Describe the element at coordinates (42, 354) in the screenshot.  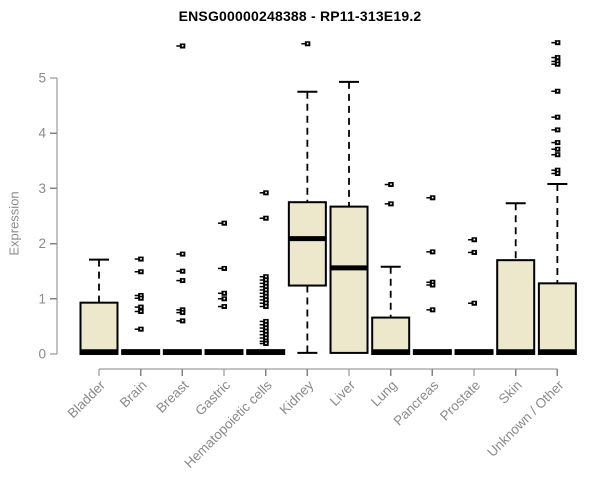
I see `y-tick-label: 0` at that location.